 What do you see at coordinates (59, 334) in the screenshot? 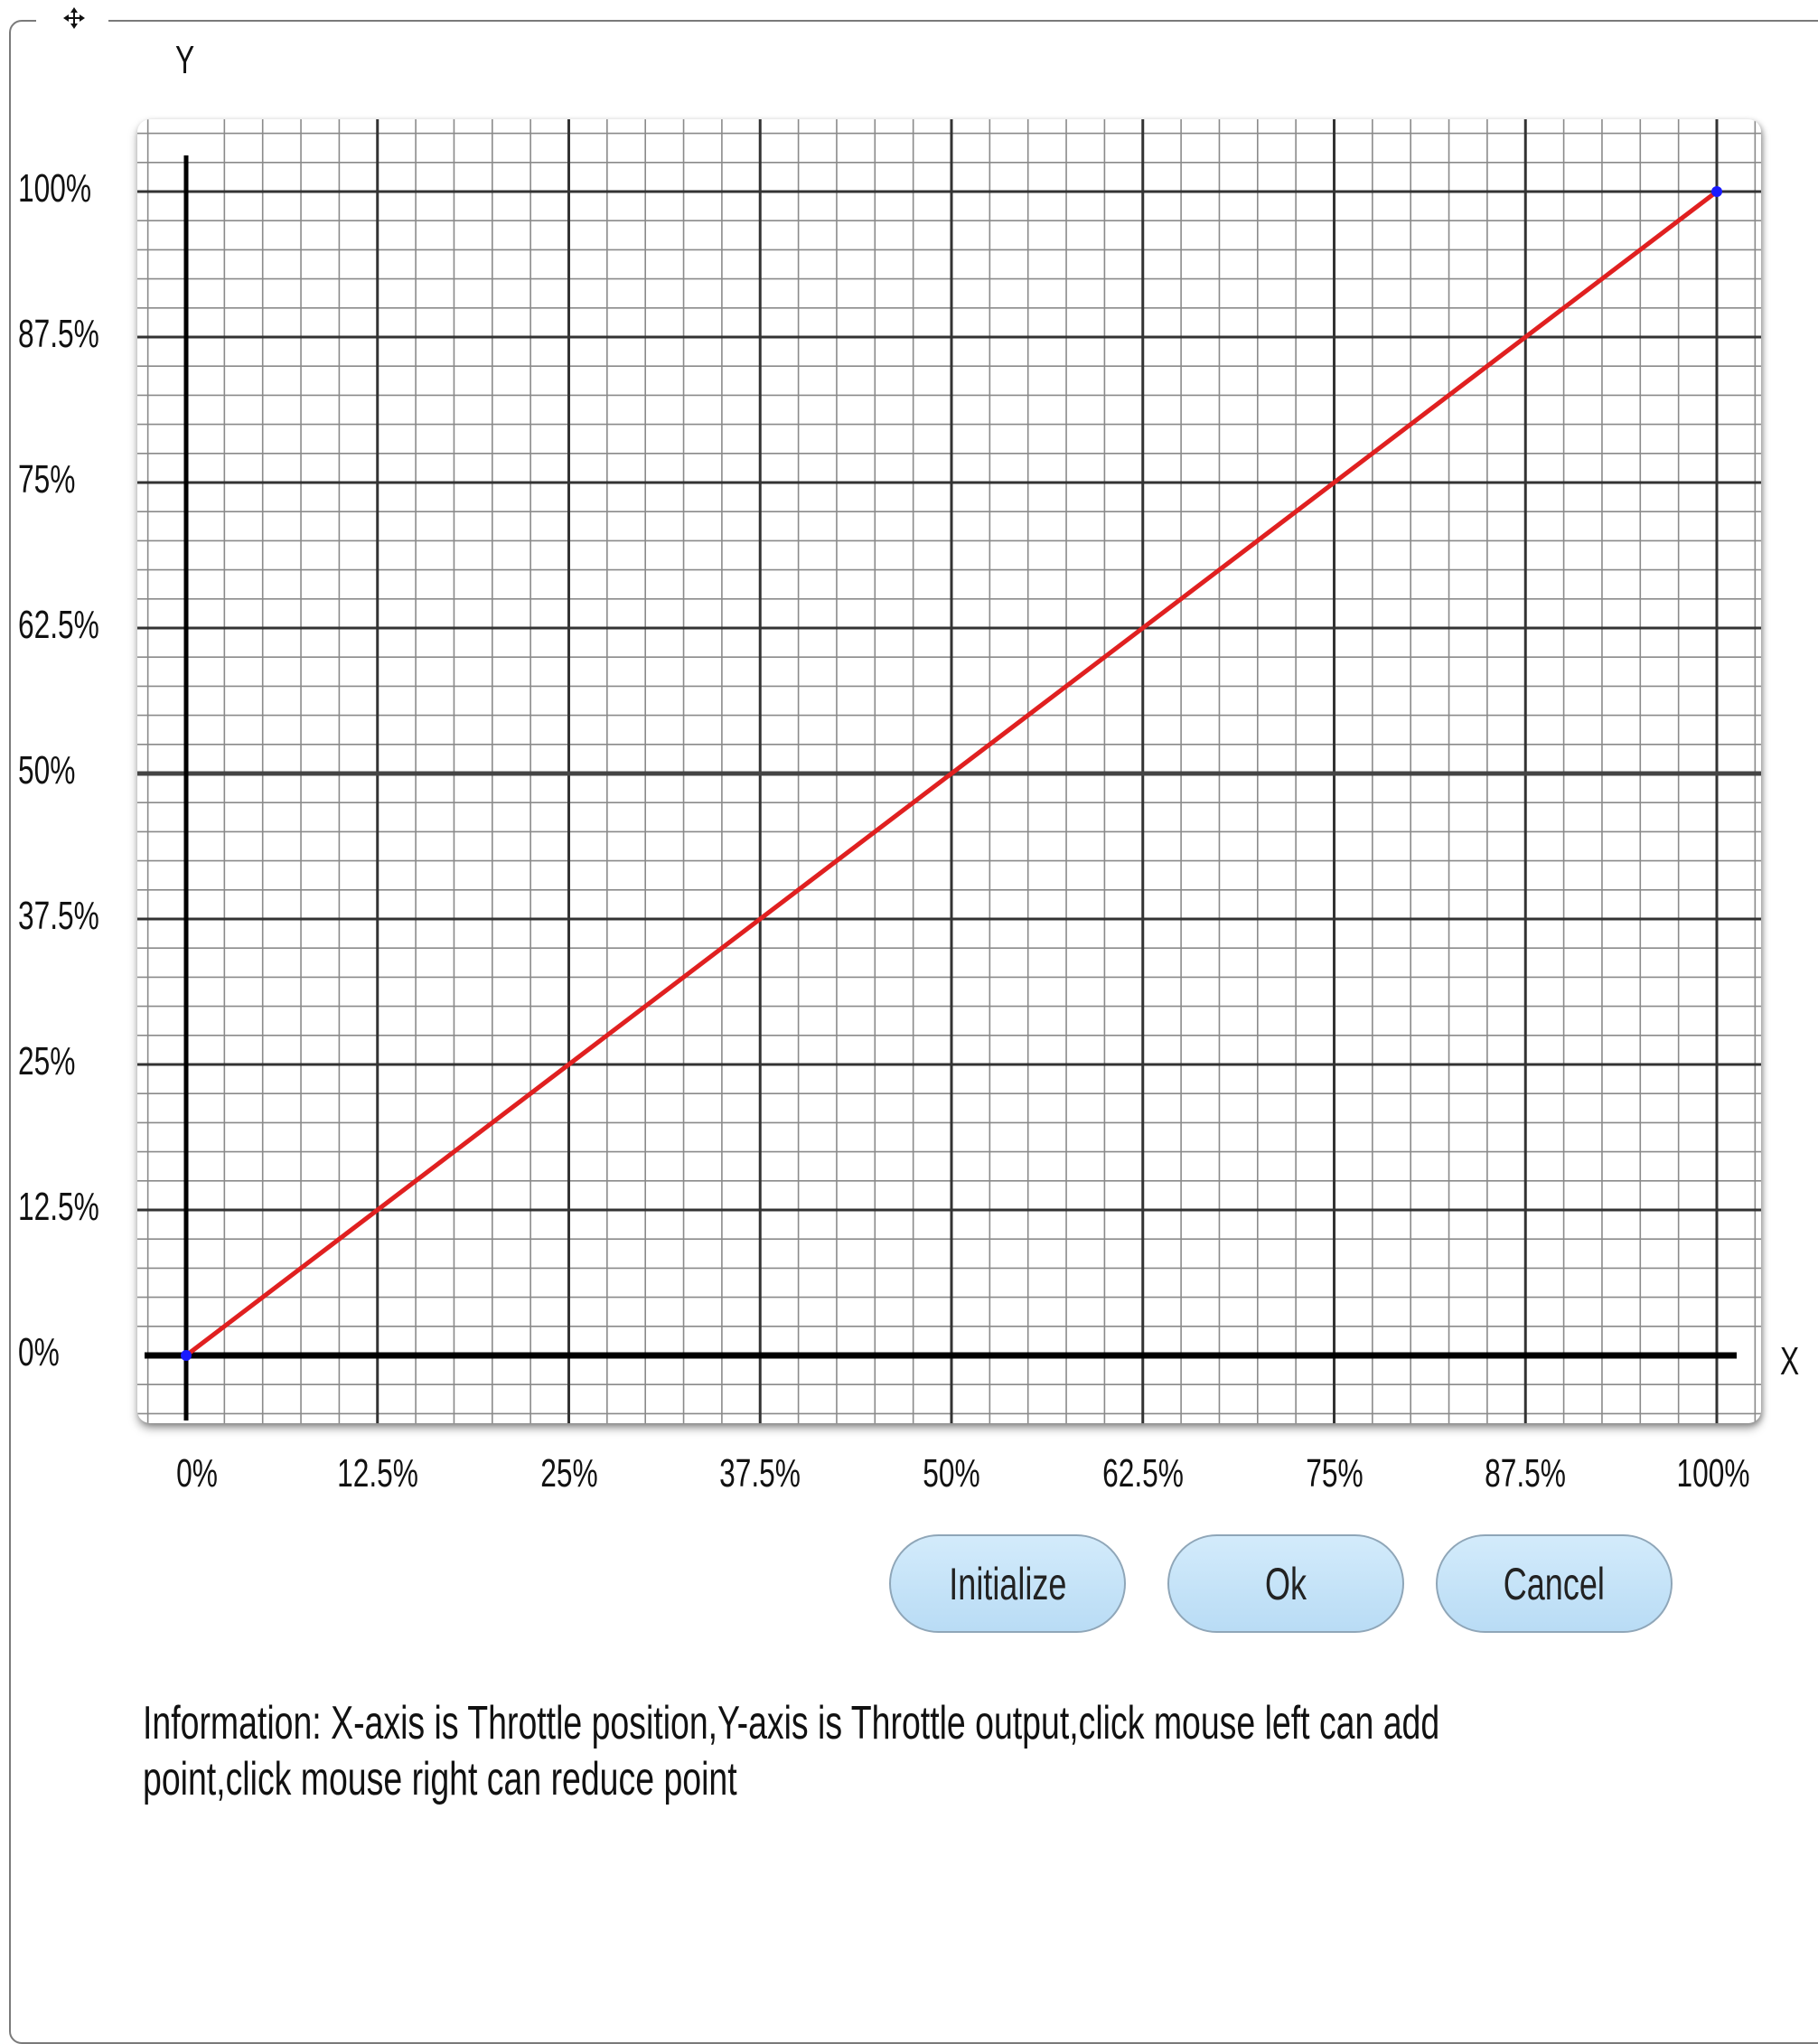
I see `y-tick-label: 87.5%` at bounding box center [59, 334].